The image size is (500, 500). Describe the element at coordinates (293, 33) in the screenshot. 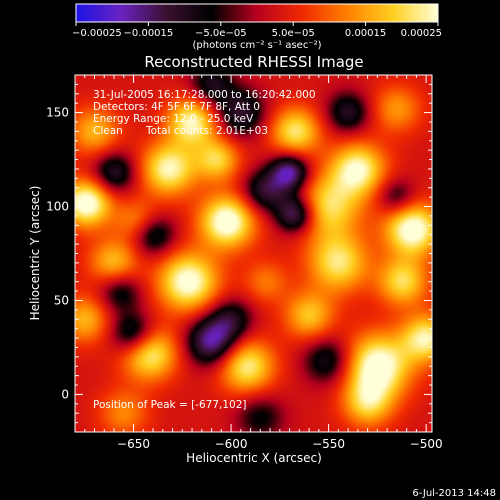

I see `colorbar-tick-label: 5.0e−05` at that location.